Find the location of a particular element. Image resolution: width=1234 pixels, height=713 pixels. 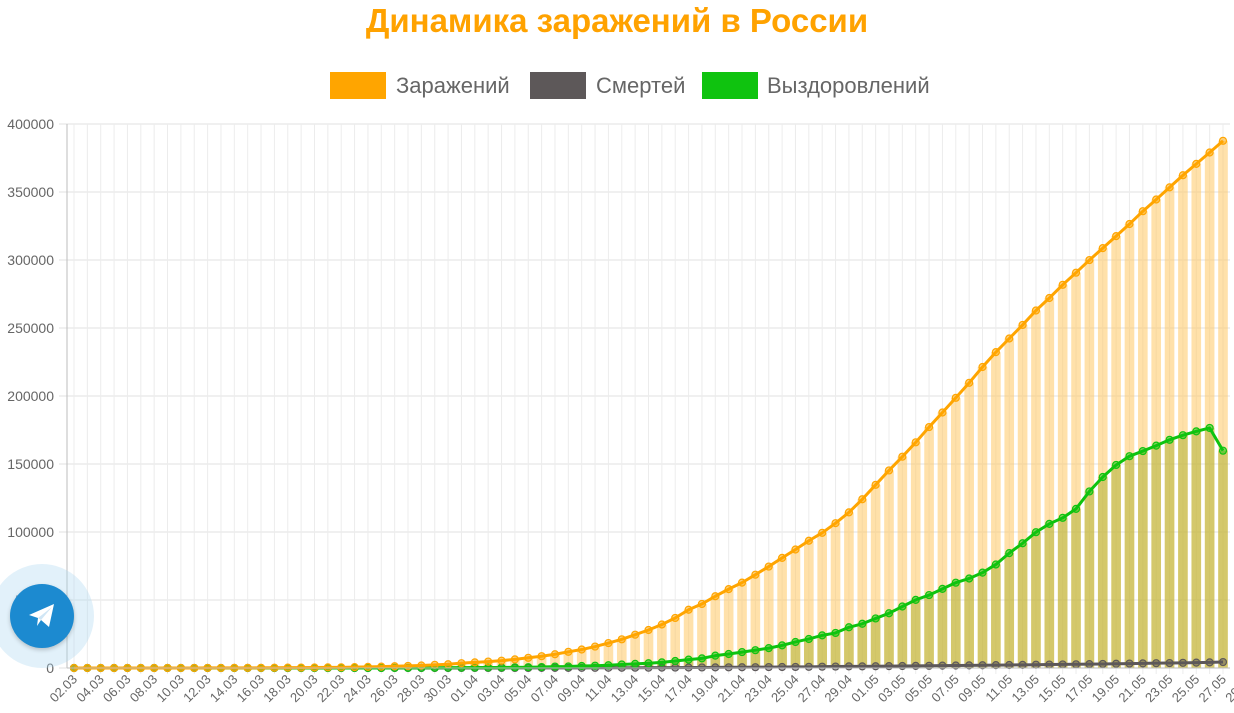

x-tick-label: 25.05 is located at coordinates (1186, 689).